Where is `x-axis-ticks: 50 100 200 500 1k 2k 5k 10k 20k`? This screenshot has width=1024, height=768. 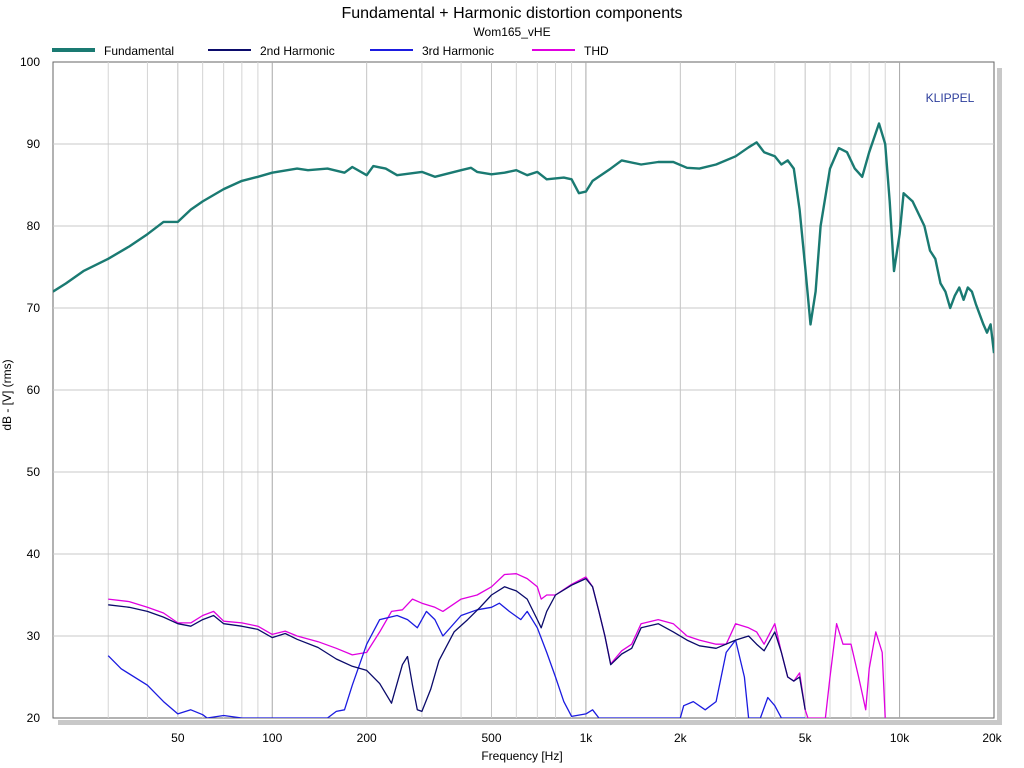 x-axis-ticks: 50 100 200 500 1k 2k 5k 10k 20k is located at coordinates (587, 738).